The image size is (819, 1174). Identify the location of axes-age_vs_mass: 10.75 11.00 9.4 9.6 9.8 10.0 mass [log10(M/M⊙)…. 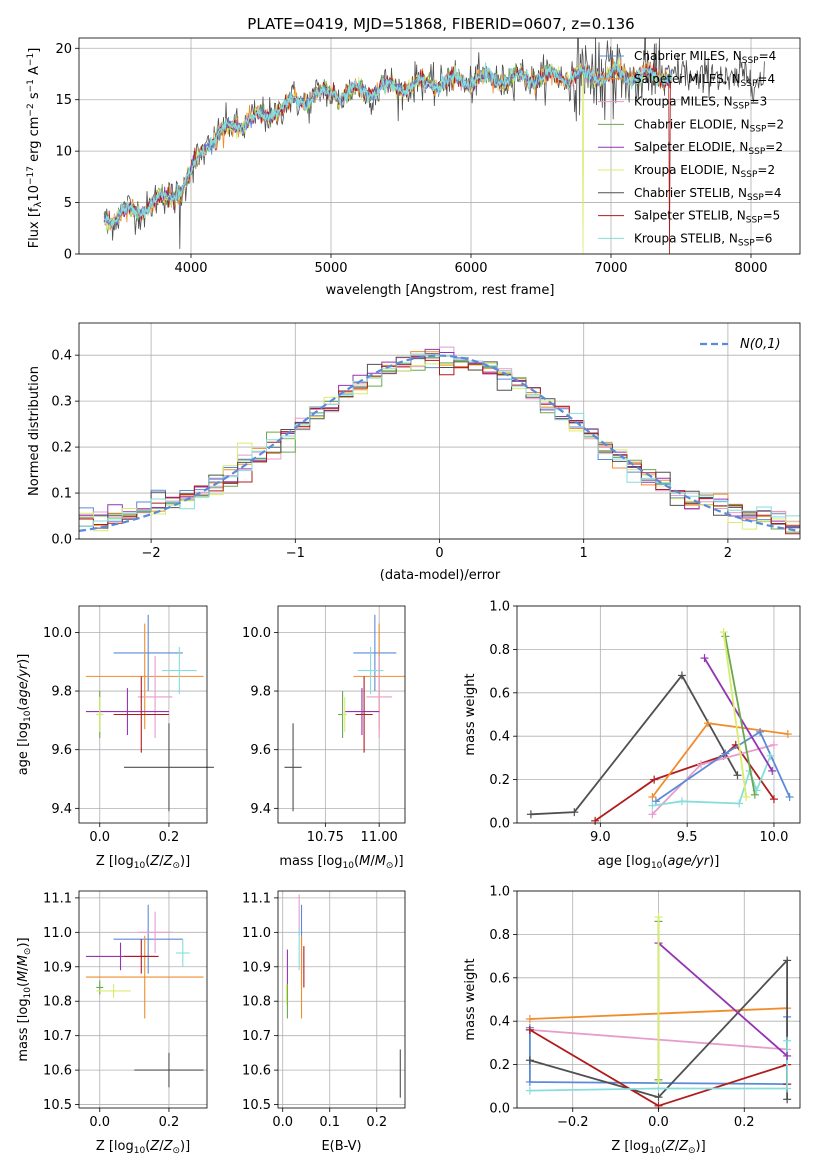
(324, 738).